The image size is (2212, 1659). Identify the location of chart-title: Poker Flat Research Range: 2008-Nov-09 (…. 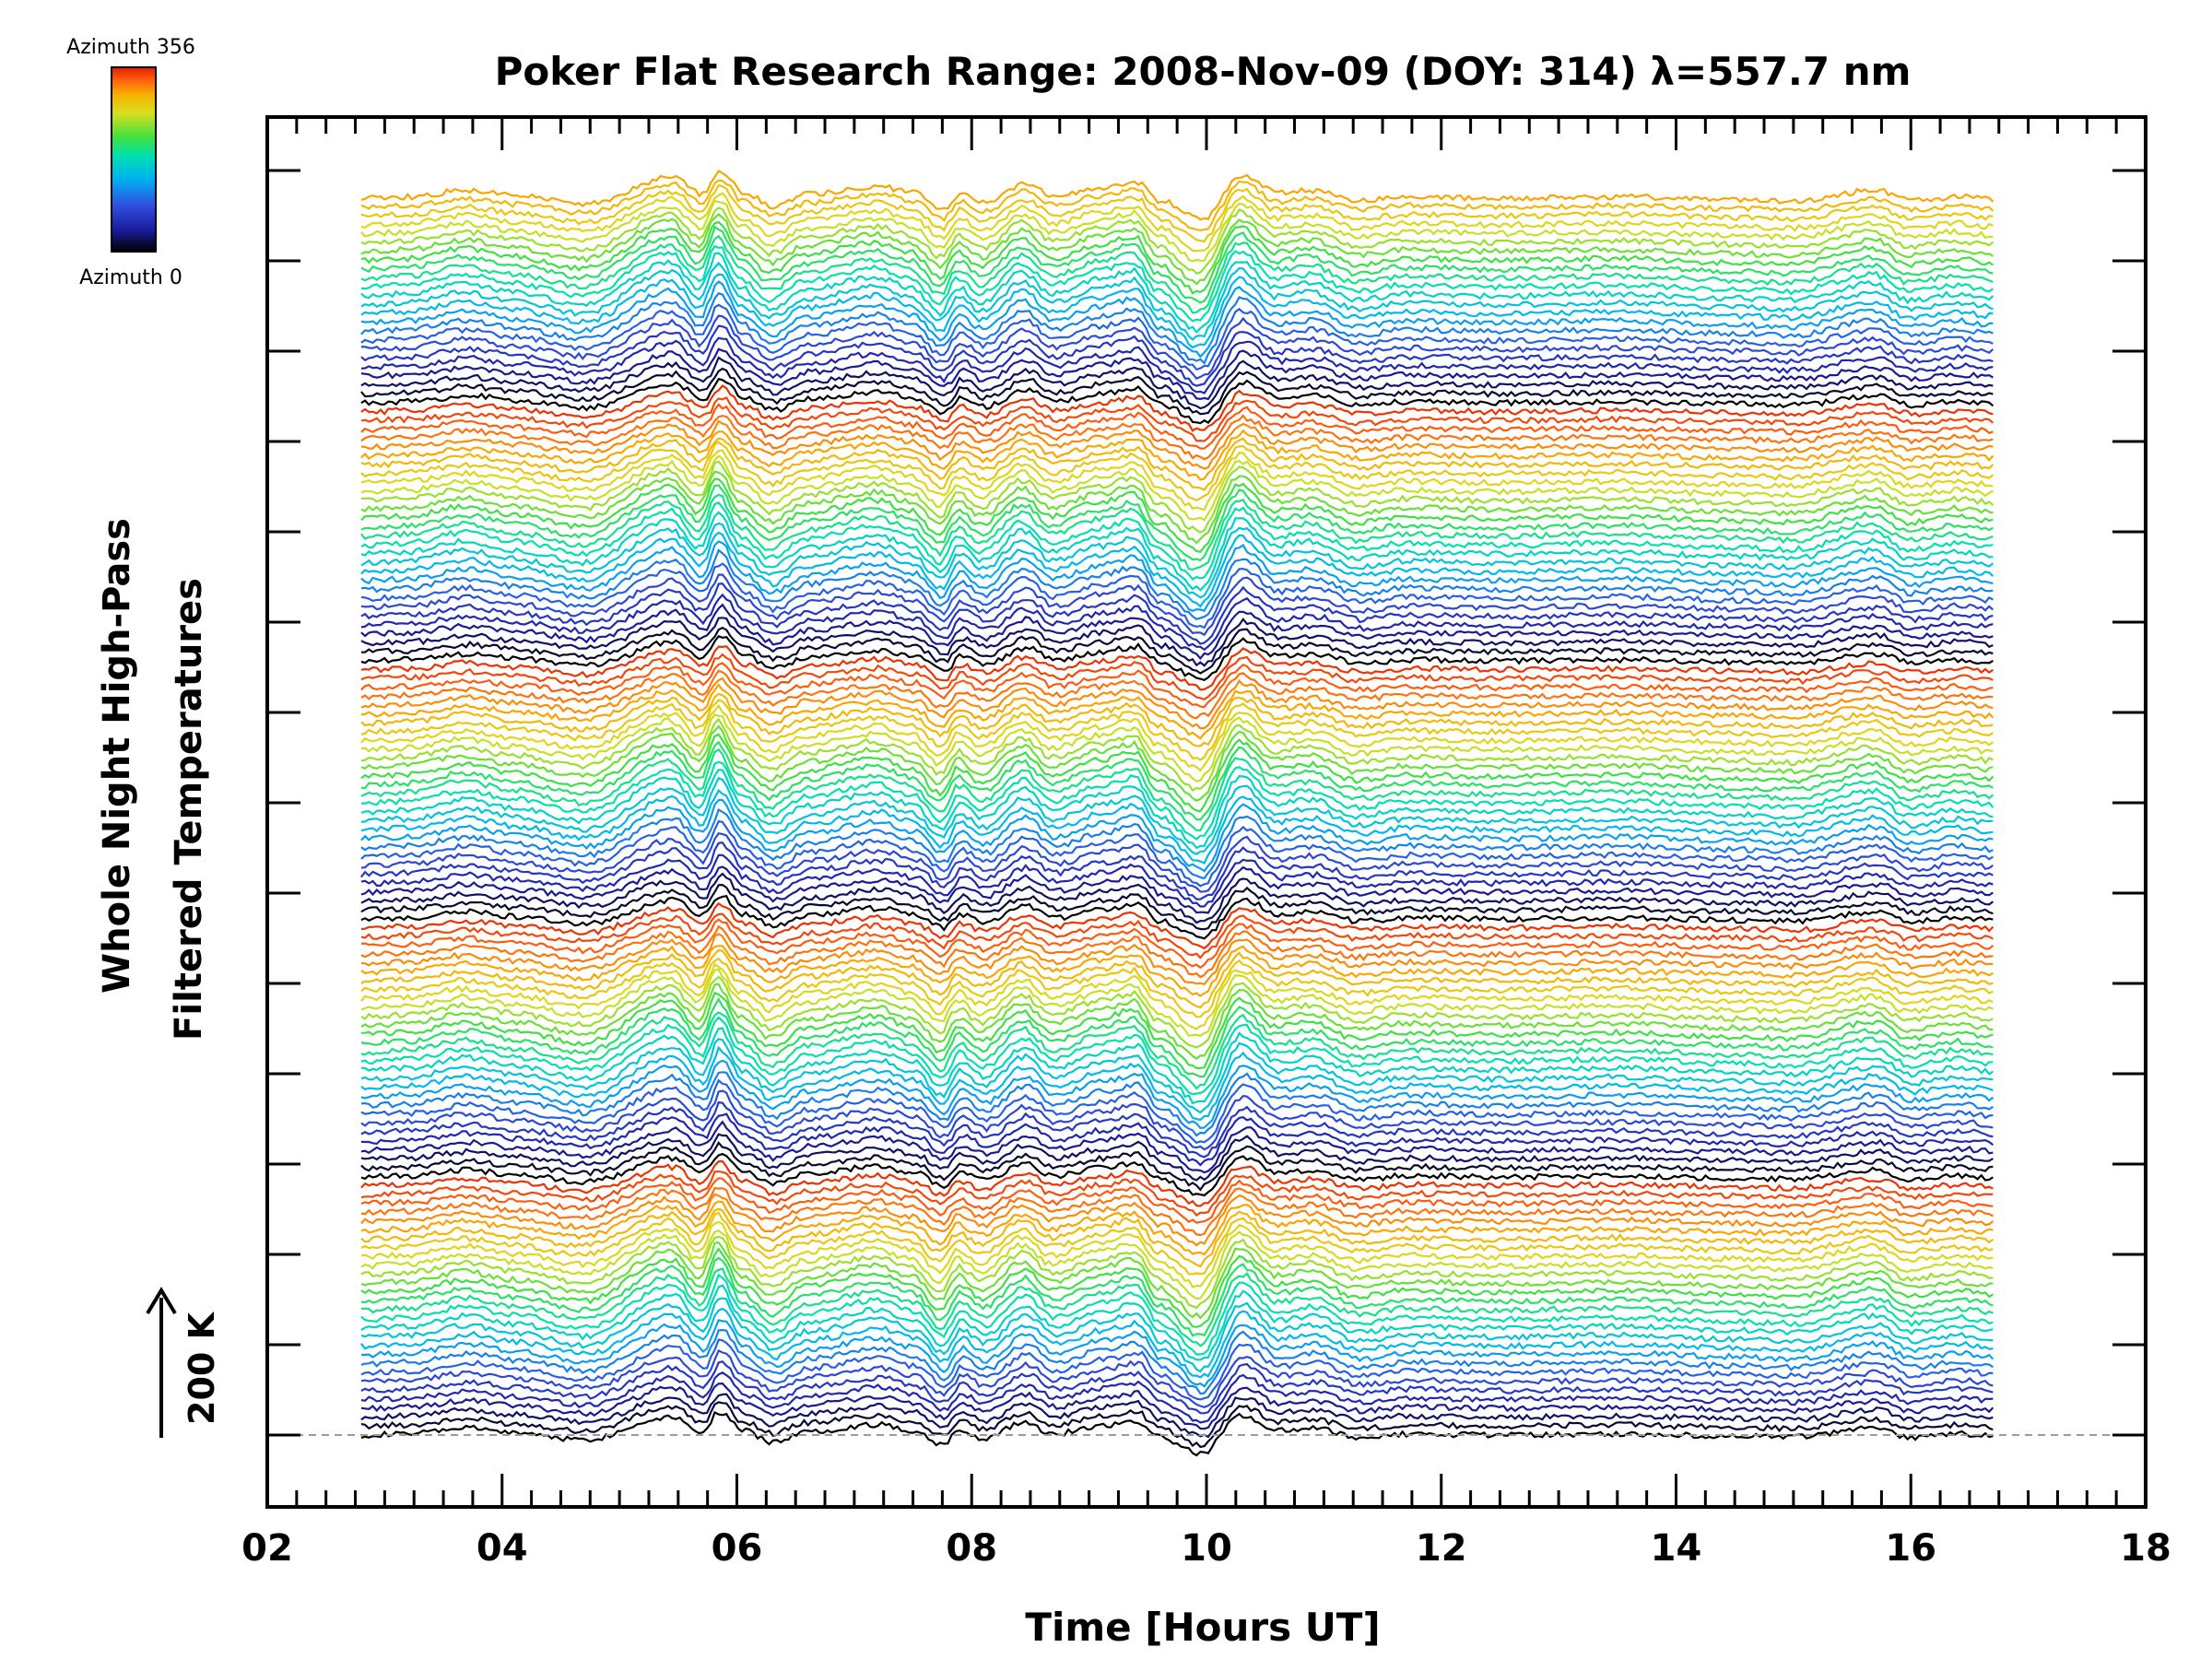
(1203, 71).